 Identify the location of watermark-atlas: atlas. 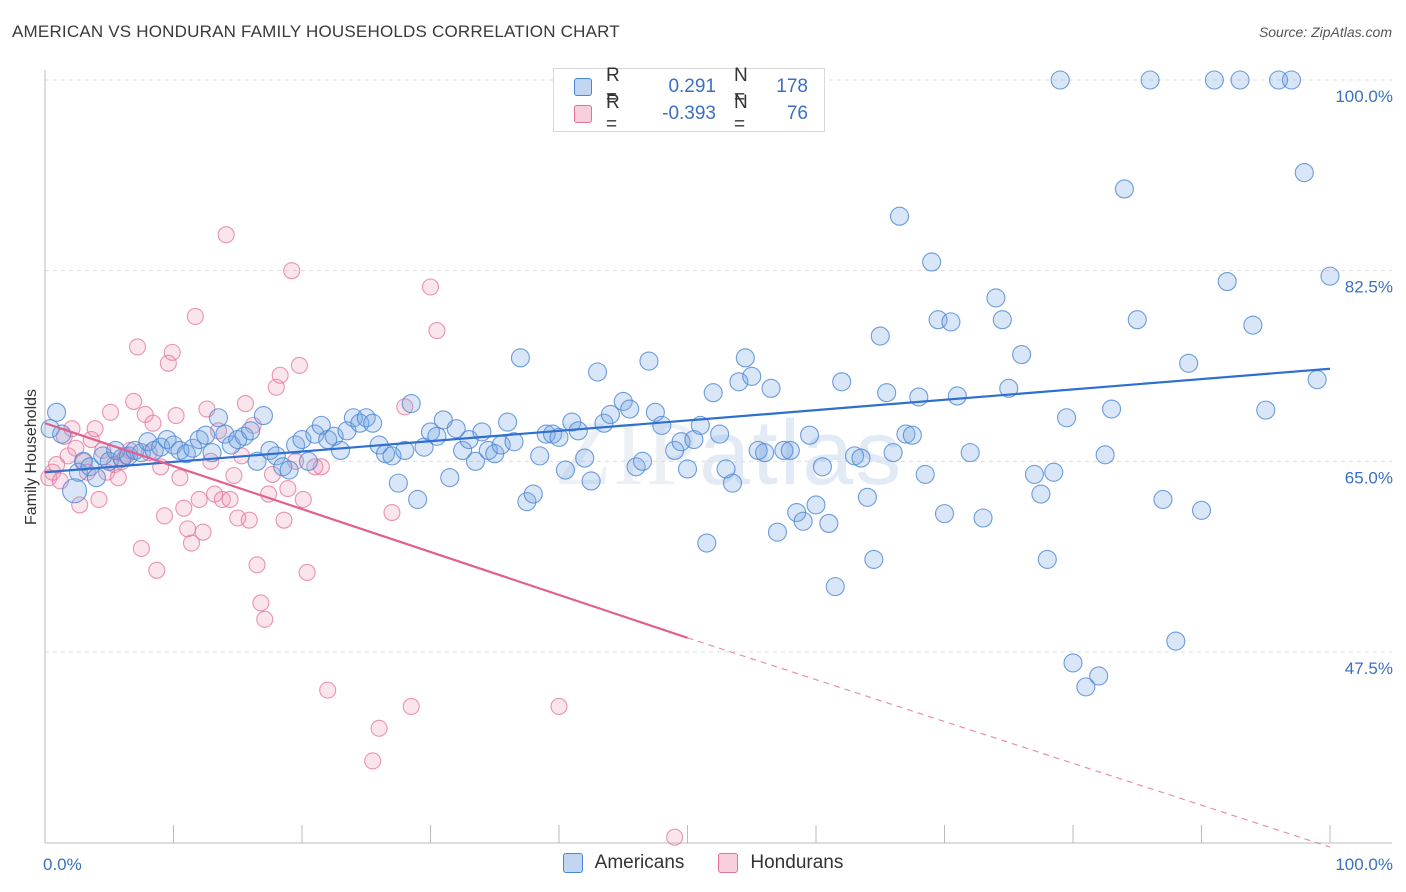
(801, 453).